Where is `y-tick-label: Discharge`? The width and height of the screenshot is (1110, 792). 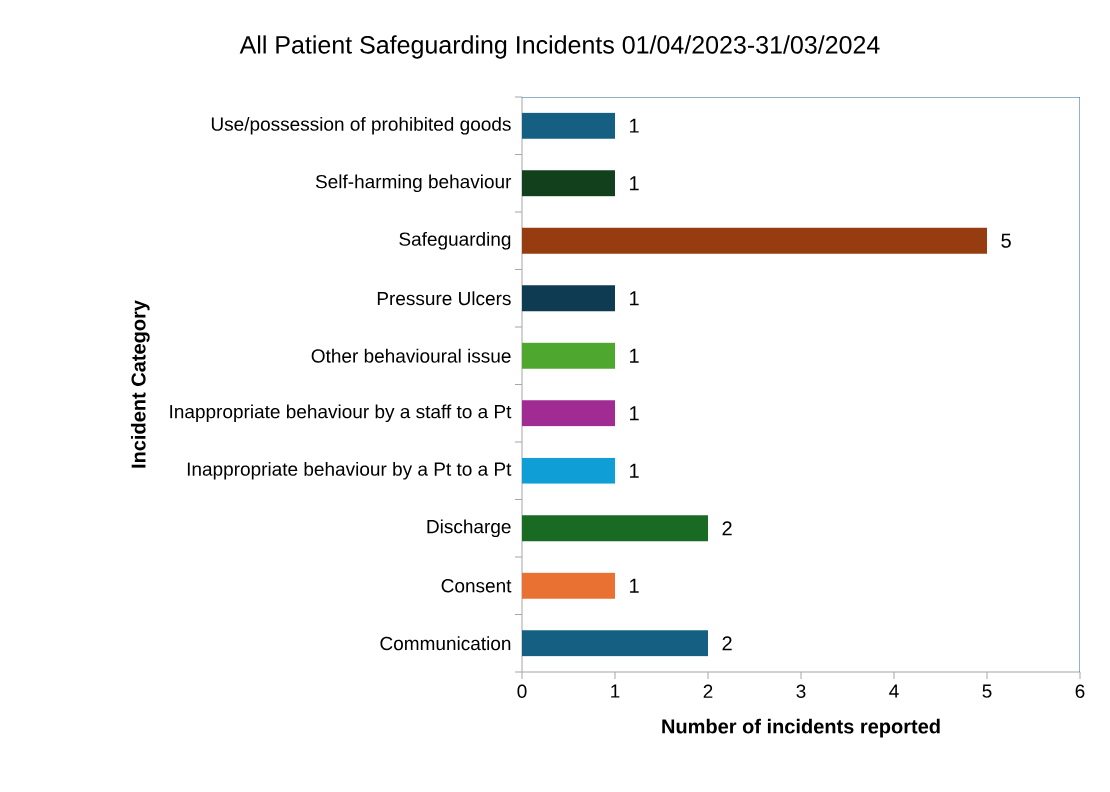
y-tick-label: Discharge is located at coordinates (469, 528).